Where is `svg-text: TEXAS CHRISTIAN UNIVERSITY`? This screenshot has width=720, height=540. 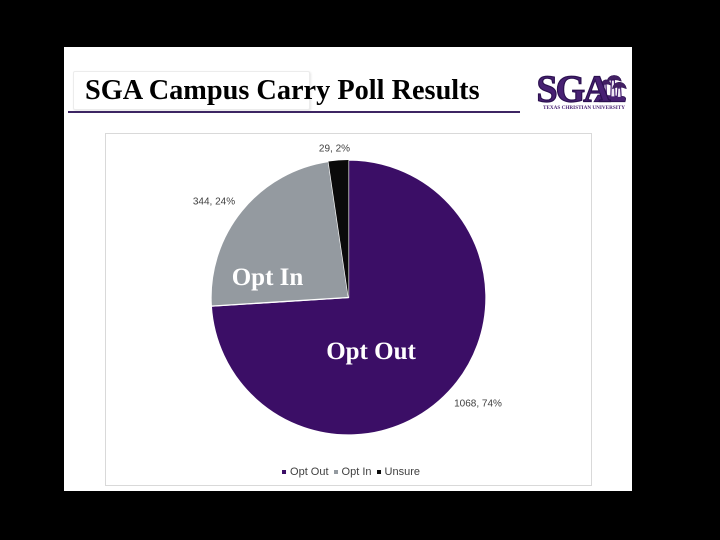 svg-text: TEXAS CHRISTIAN UNIVERSITY is located at coordinates (584, 108).